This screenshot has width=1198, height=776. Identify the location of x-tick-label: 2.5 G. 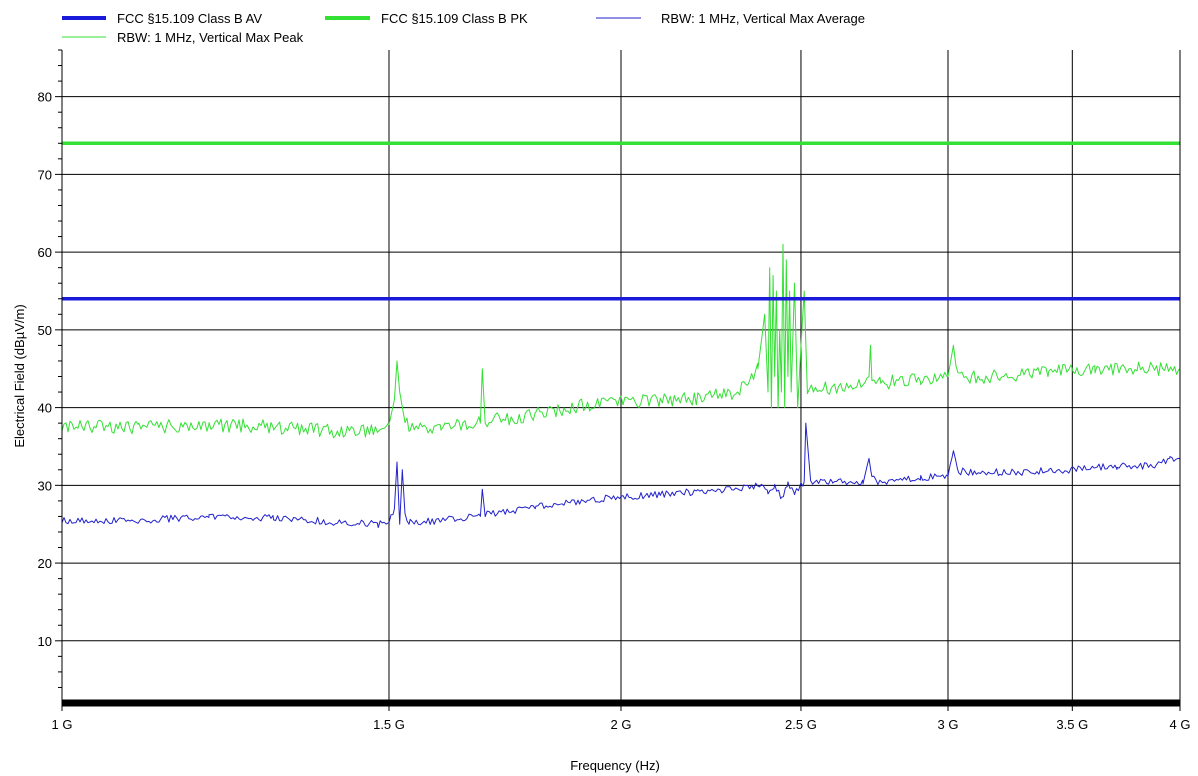
(801, 724).